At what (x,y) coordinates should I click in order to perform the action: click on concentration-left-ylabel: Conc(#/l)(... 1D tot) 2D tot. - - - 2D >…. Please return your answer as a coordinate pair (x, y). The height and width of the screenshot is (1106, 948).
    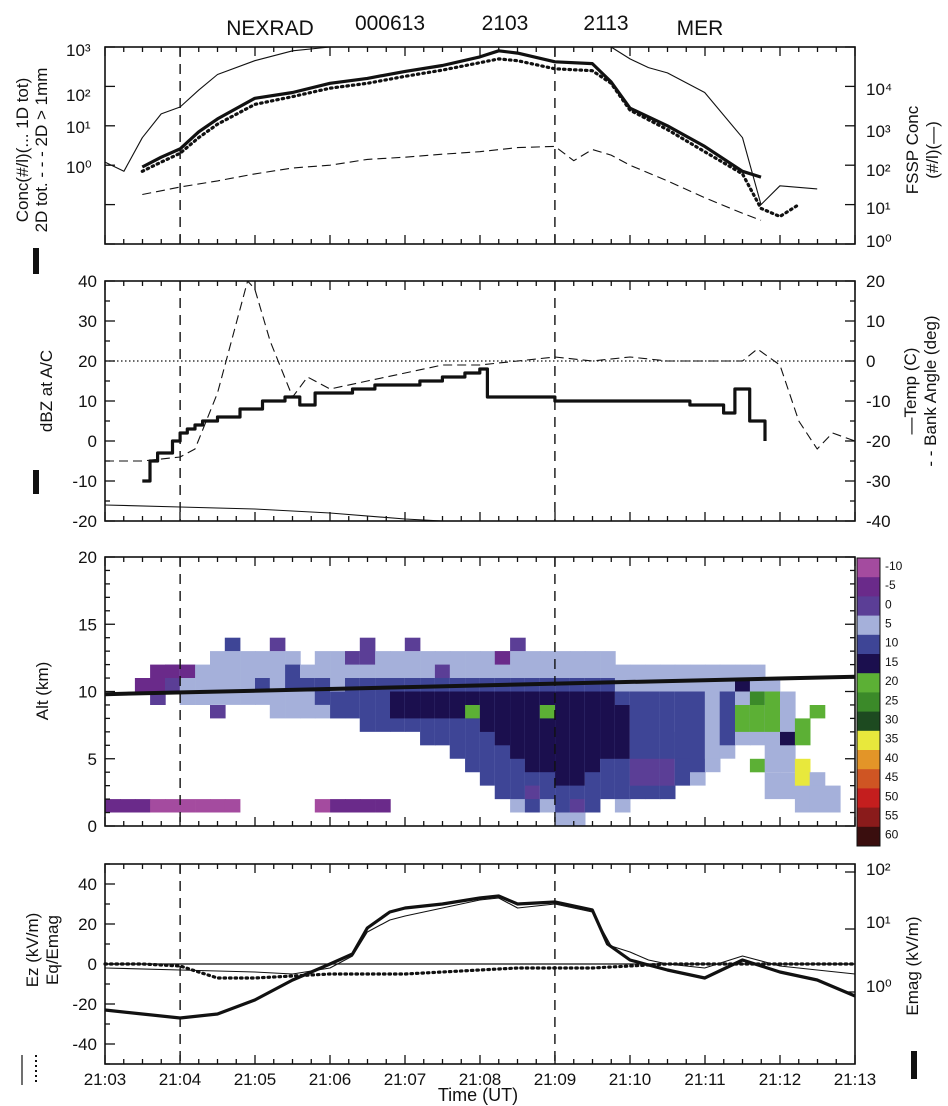
    Looking at the image, I should click on (32, 150).